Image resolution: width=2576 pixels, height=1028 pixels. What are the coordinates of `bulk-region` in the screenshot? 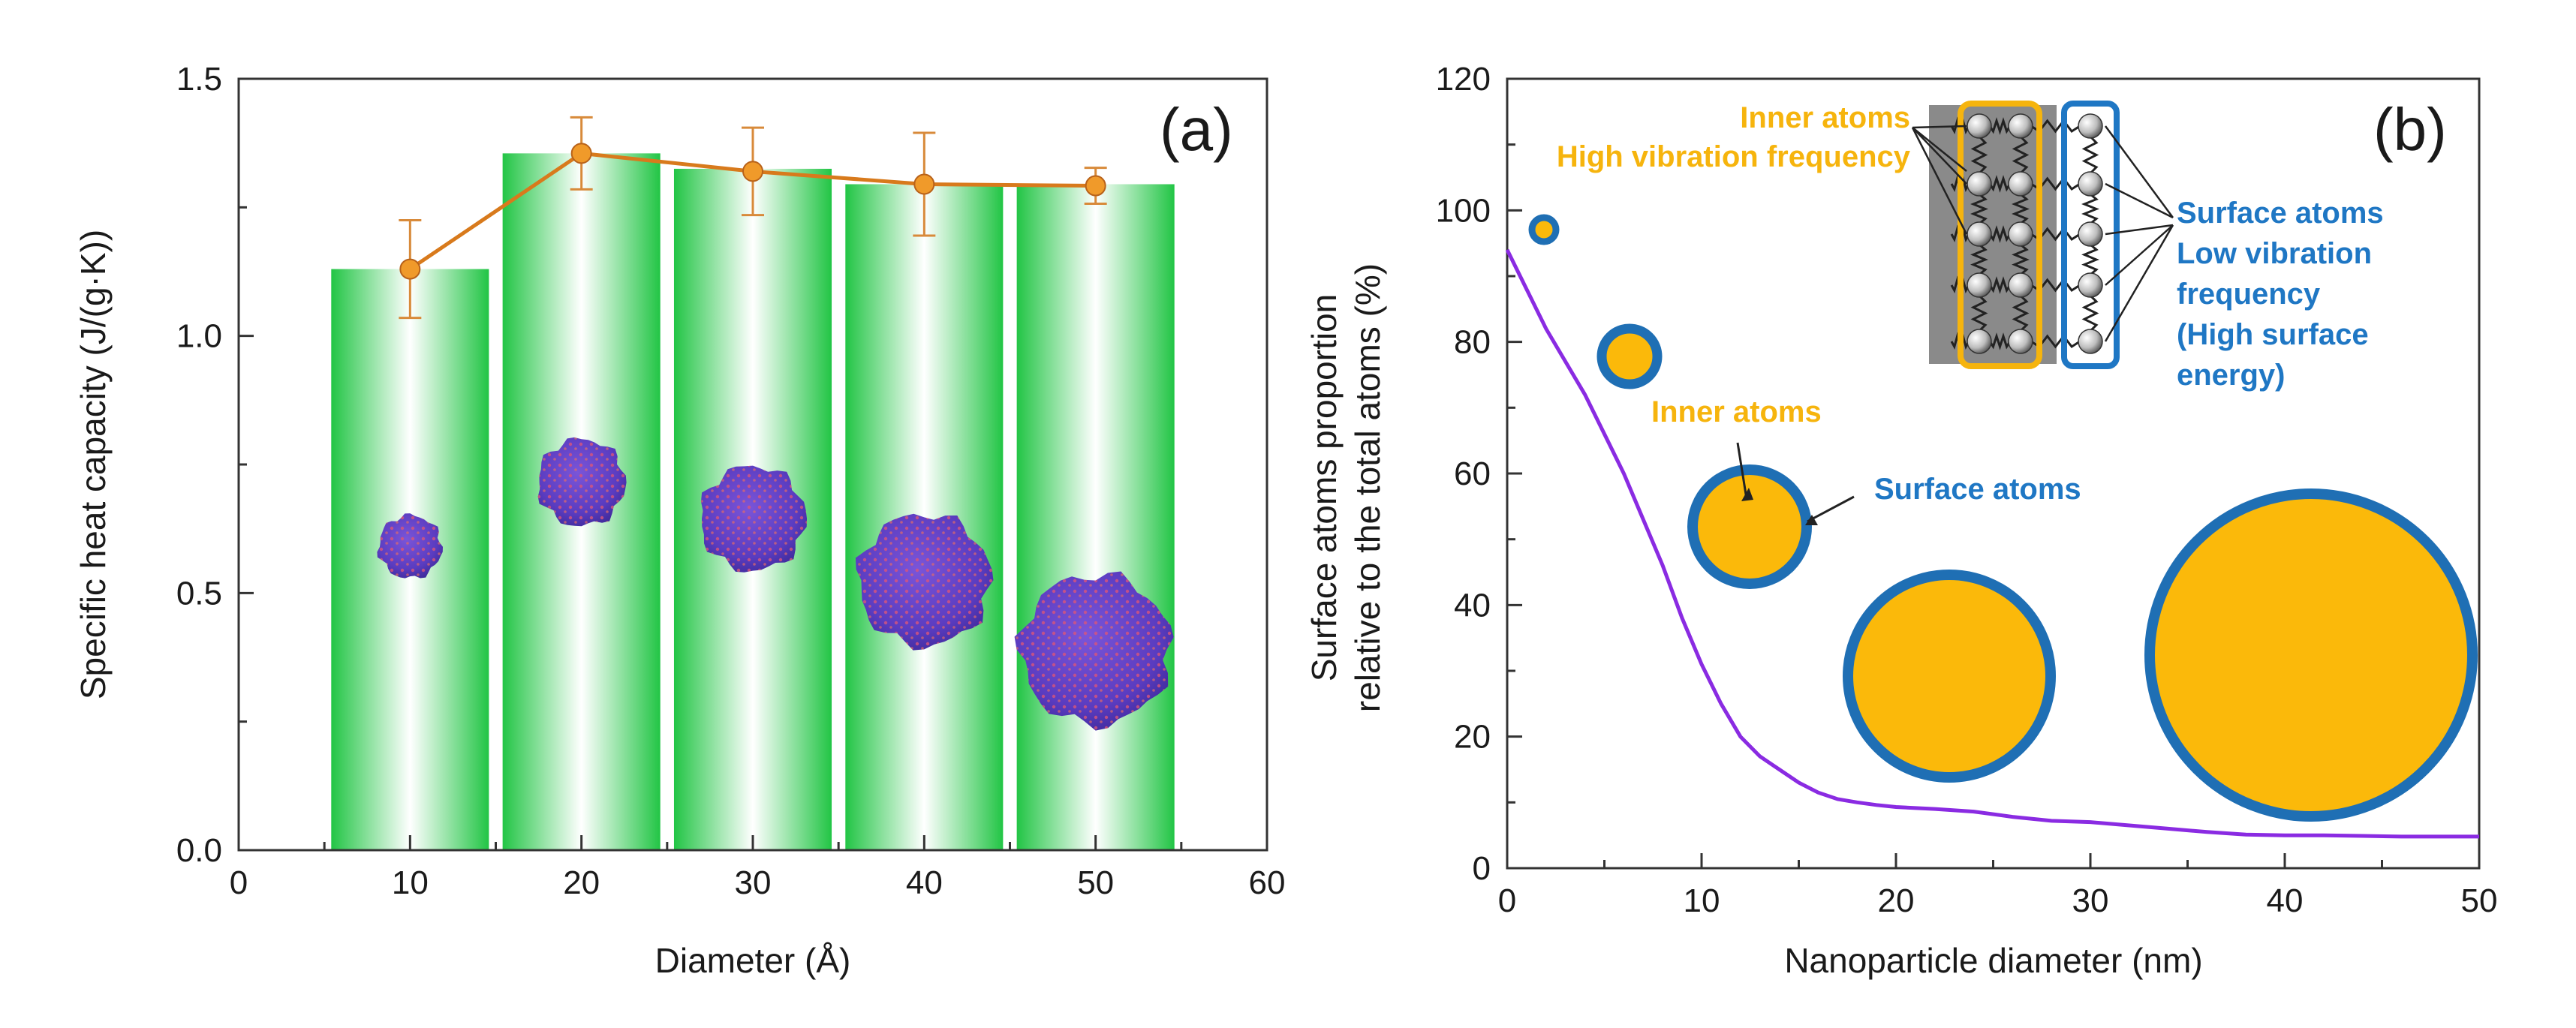 It's located at (1993, 234).